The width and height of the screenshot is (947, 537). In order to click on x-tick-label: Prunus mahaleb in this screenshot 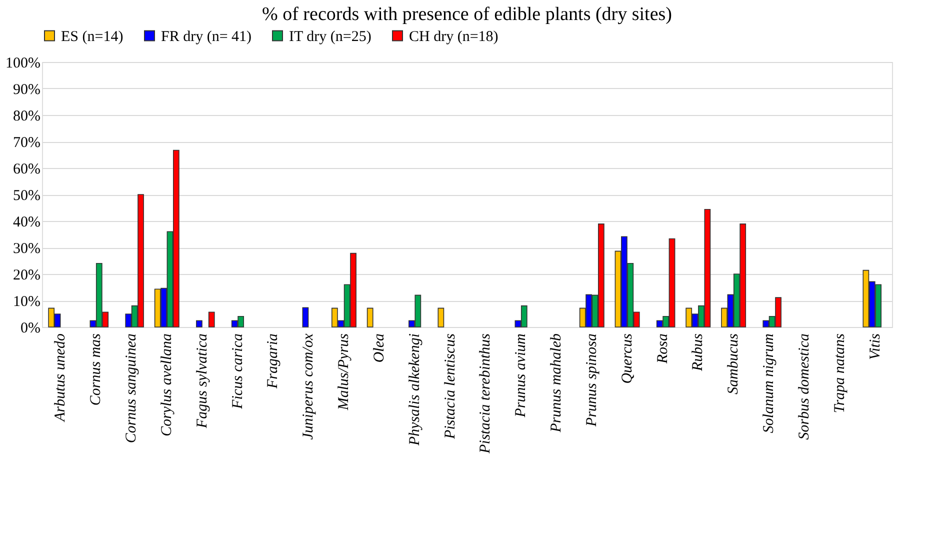, I will do `click(556, 383)`.